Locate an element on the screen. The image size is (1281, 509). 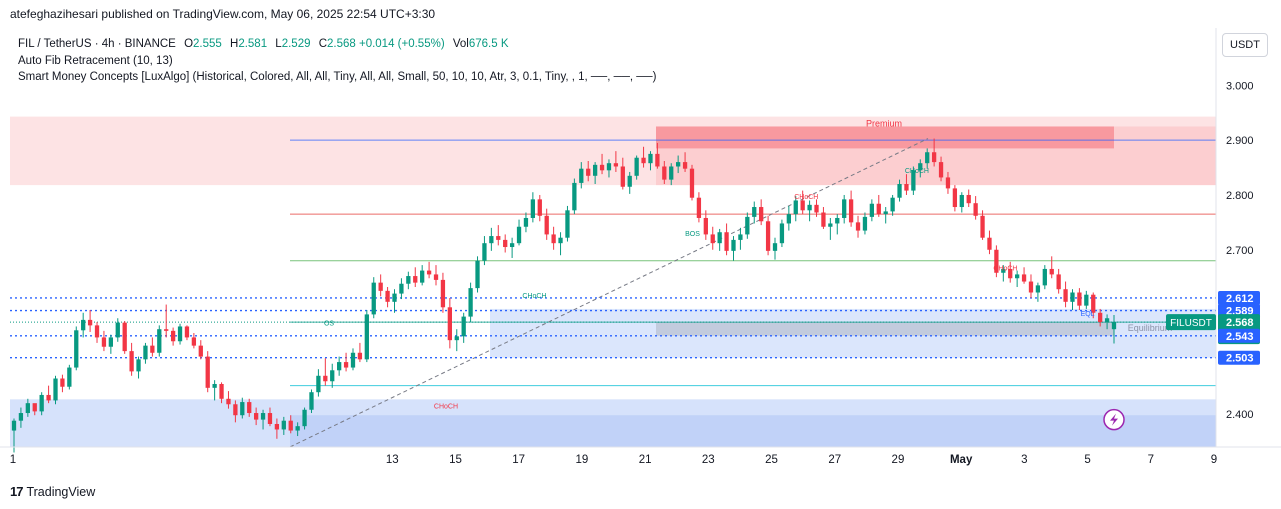
low-value: 2.529 is located at coordinates (296, 44).